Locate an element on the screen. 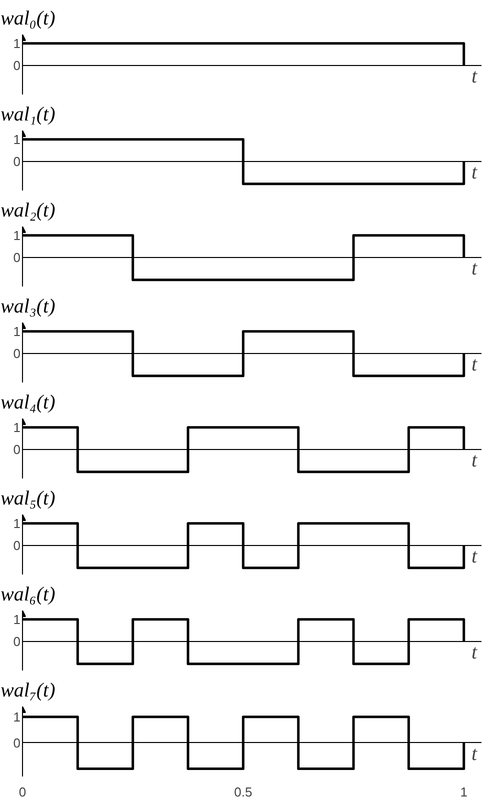 This screenshot has height=807, width=495. x-tick-label: 0.5 is located at coordinates (243, 792).